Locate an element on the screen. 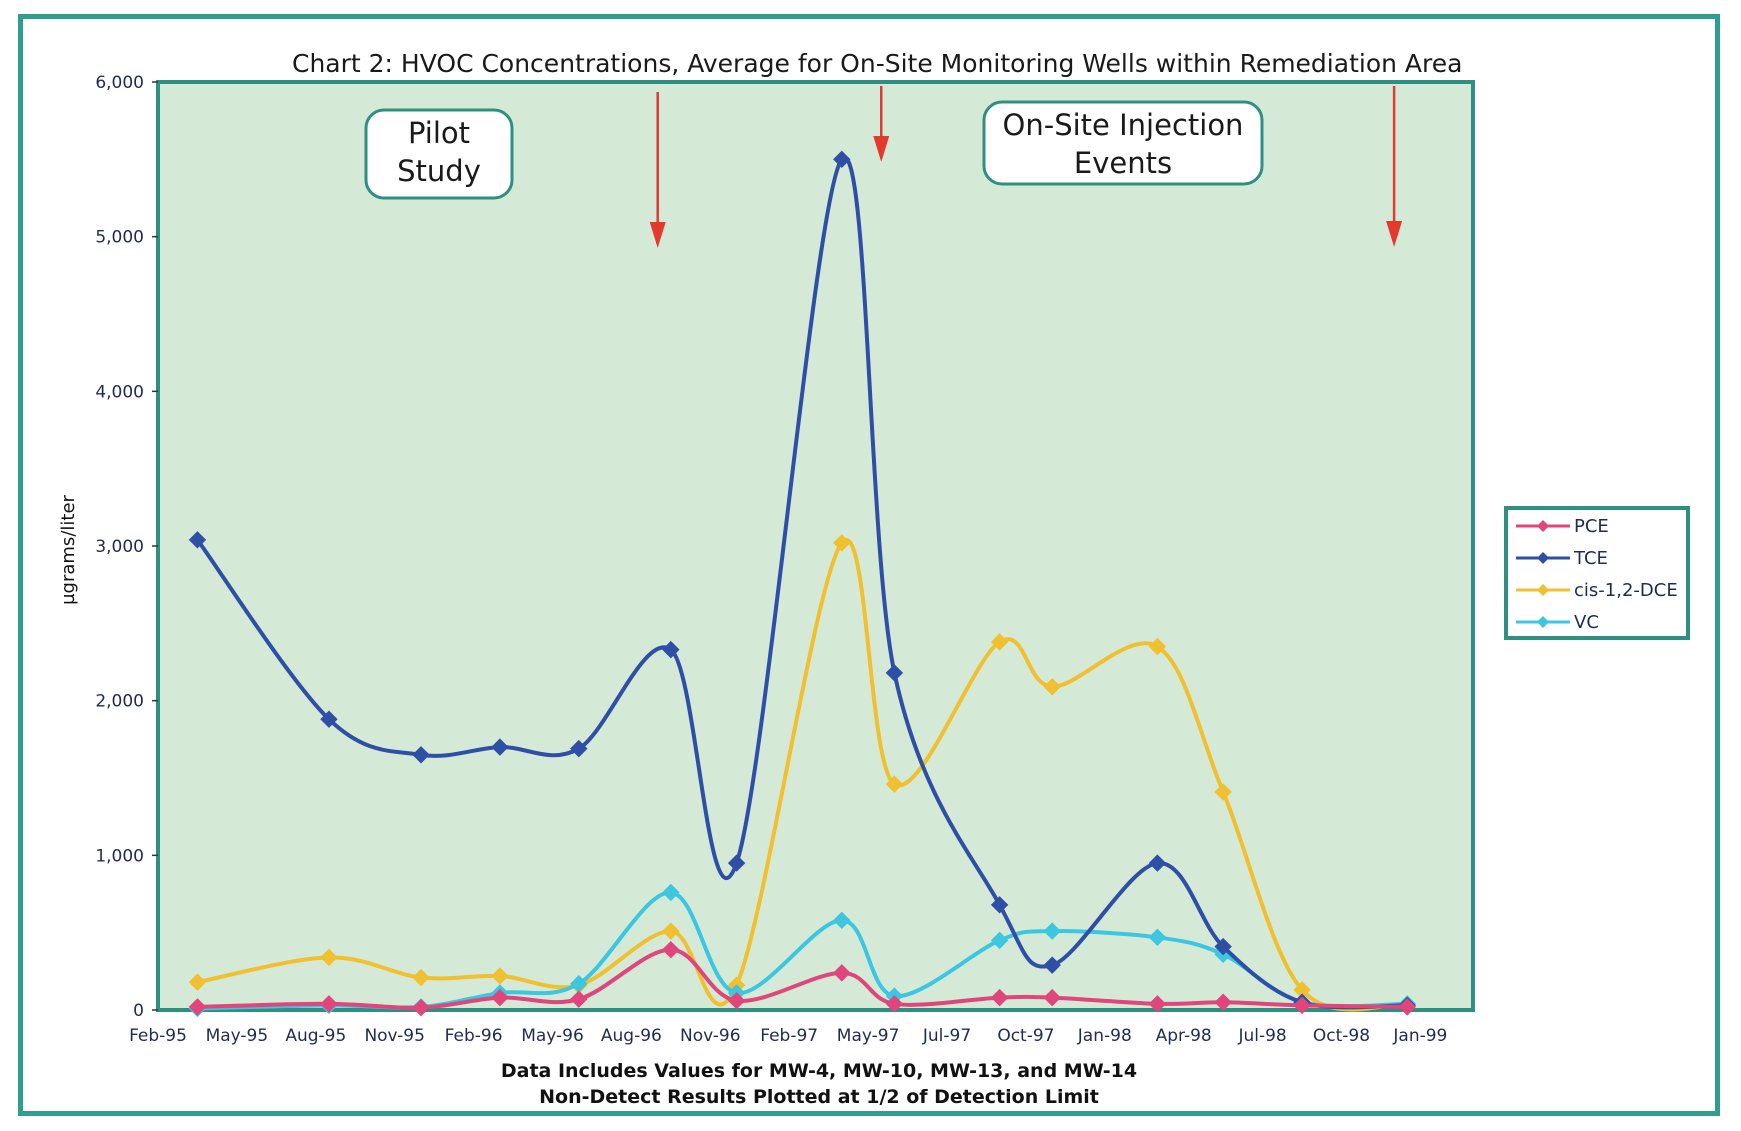 The width and height of the screenshot is (1741, 1131). legend-label-vc: VC is located at coordinates (1586, 622).